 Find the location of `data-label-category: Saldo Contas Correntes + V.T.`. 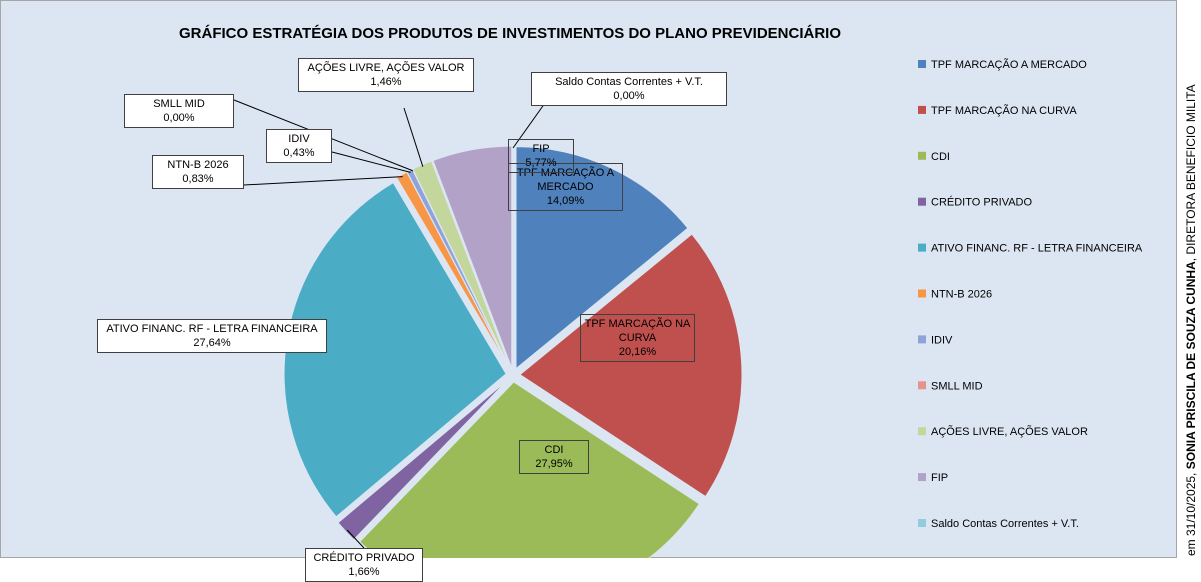

data-label-category: Saldo Contas Correntes + V.T. is located at coordinates (629, 82).